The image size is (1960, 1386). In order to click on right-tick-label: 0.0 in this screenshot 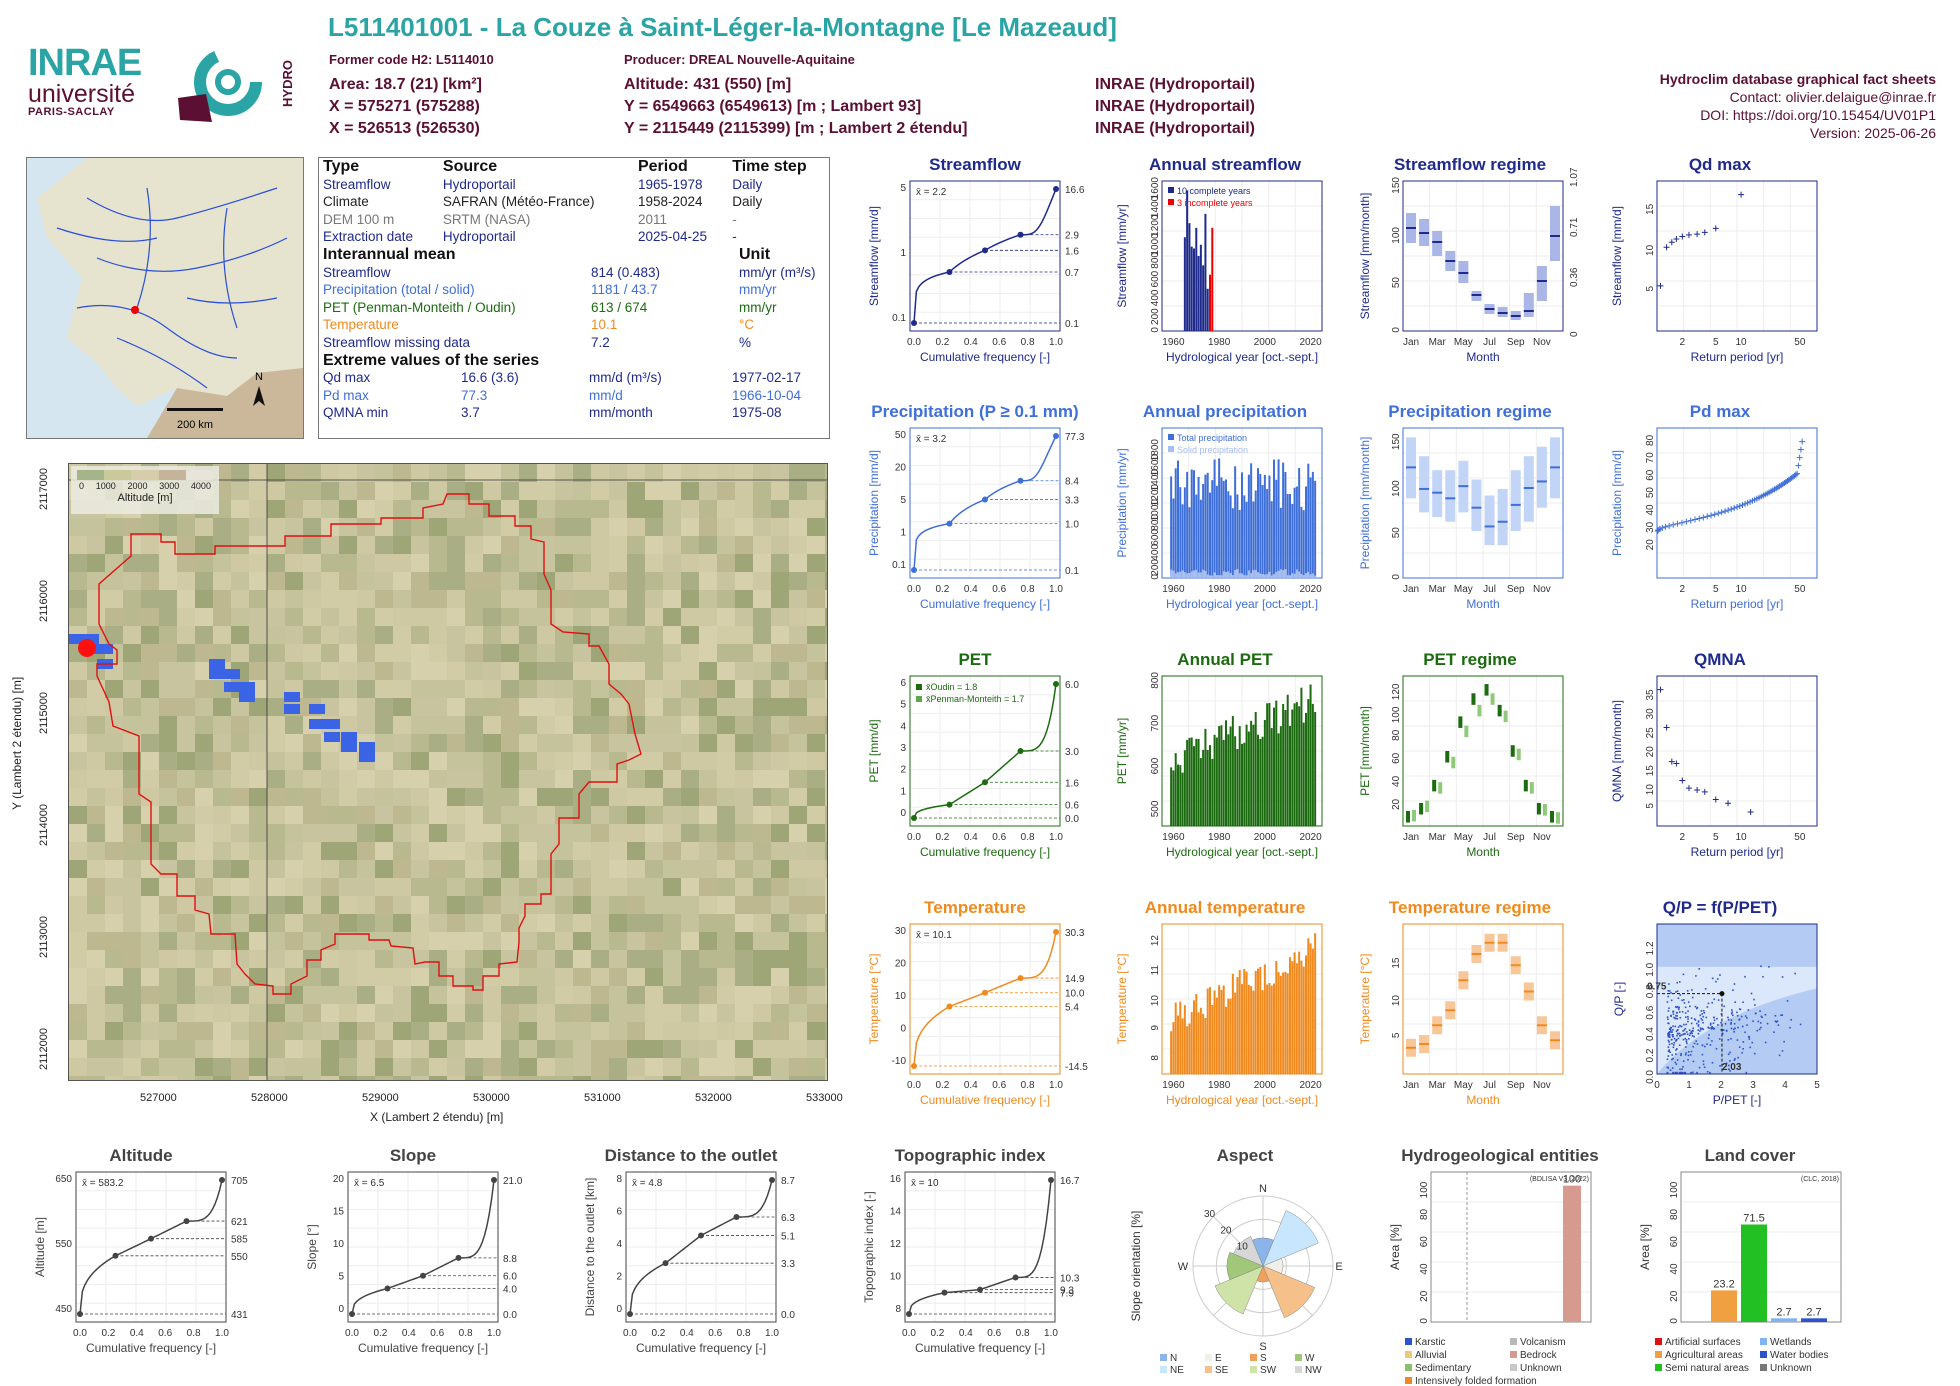, I will do `click(1072, 819)`.